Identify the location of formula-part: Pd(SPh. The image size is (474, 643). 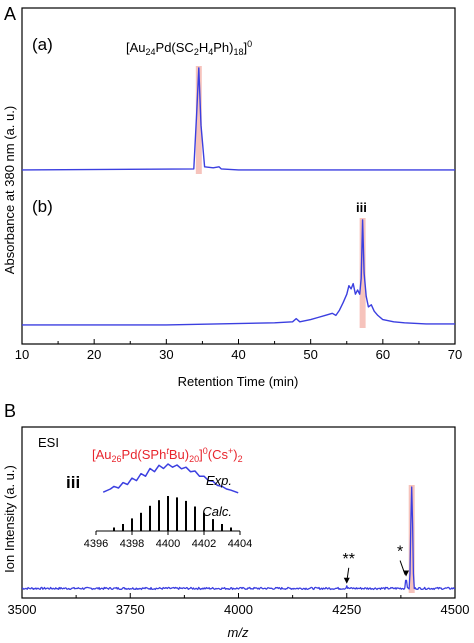
(144, 454).